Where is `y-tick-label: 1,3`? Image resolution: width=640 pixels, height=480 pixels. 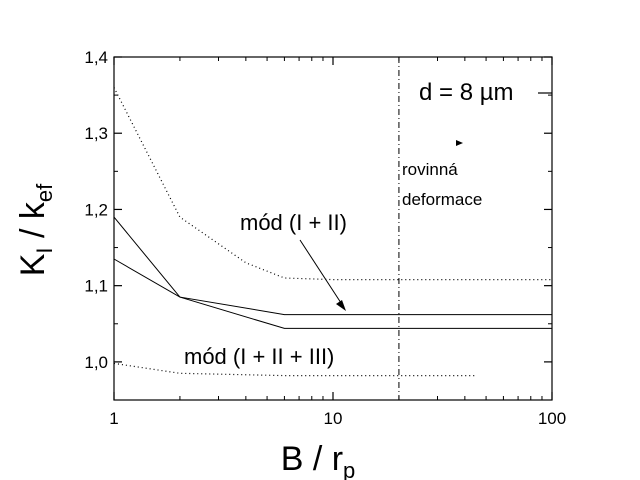
y-tick-label: 1,3 is located at coordinates (96, 133).